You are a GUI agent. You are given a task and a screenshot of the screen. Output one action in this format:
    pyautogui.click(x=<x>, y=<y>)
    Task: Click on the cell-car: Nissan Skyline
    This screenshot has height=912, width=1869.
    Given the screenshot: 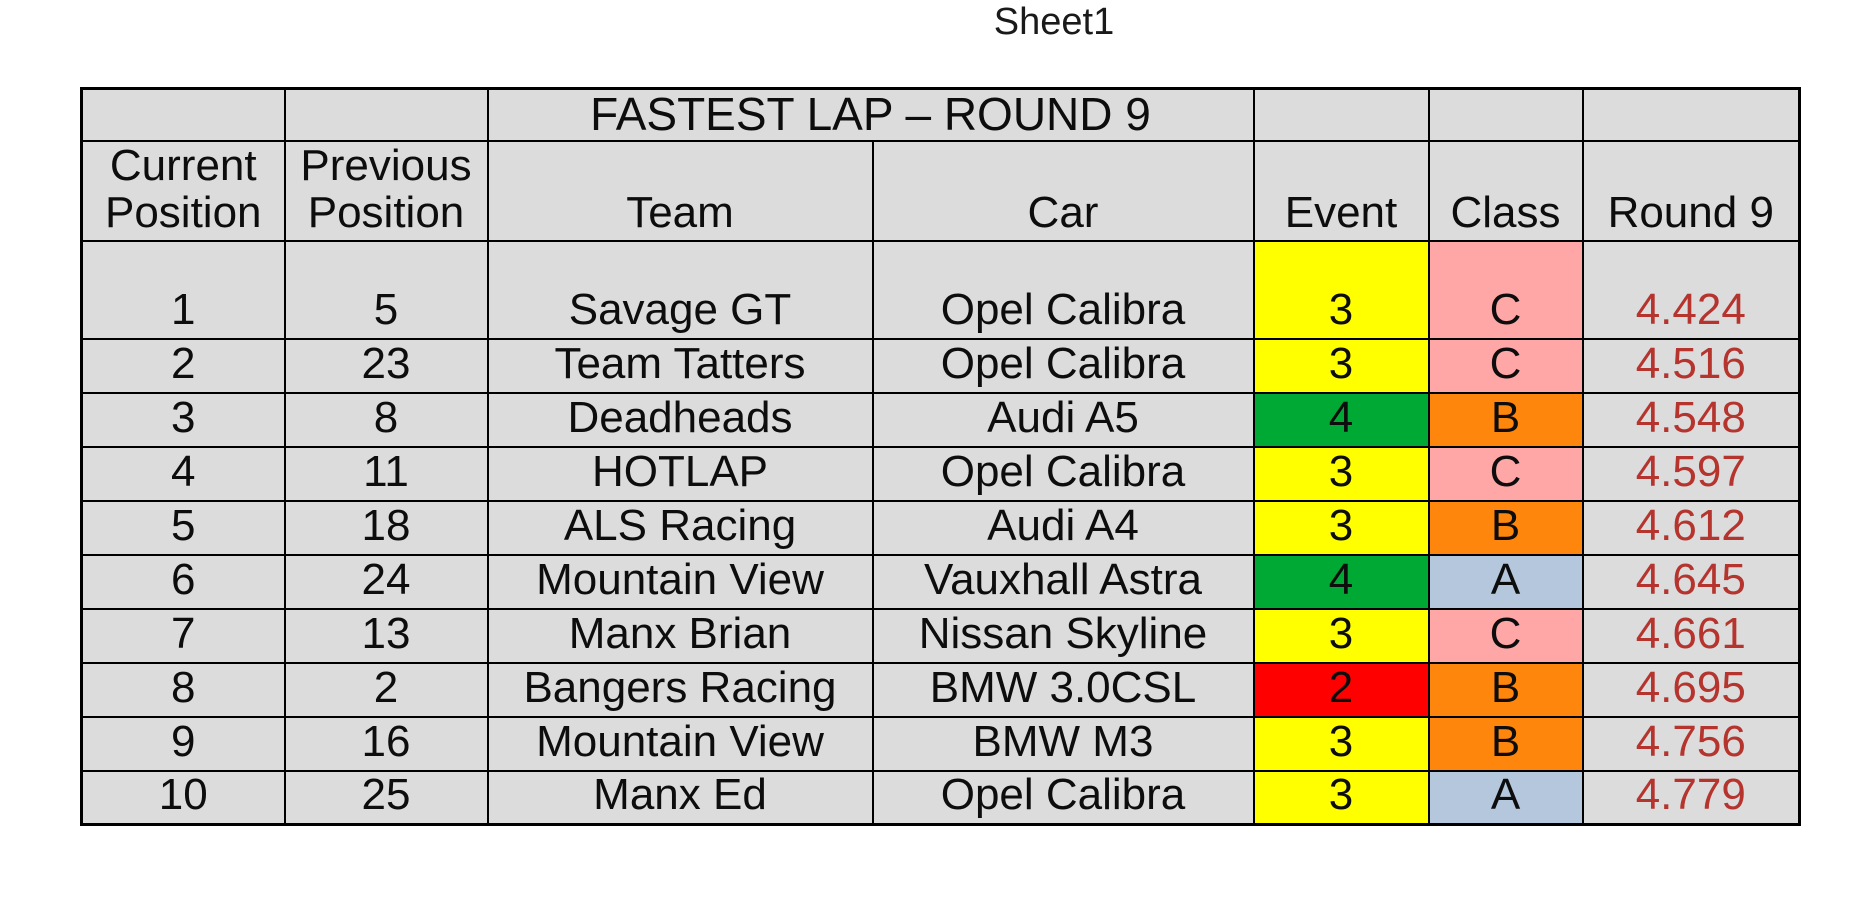 What is the action you would take?
    pyautogui.click(x=1063, y=635)
    